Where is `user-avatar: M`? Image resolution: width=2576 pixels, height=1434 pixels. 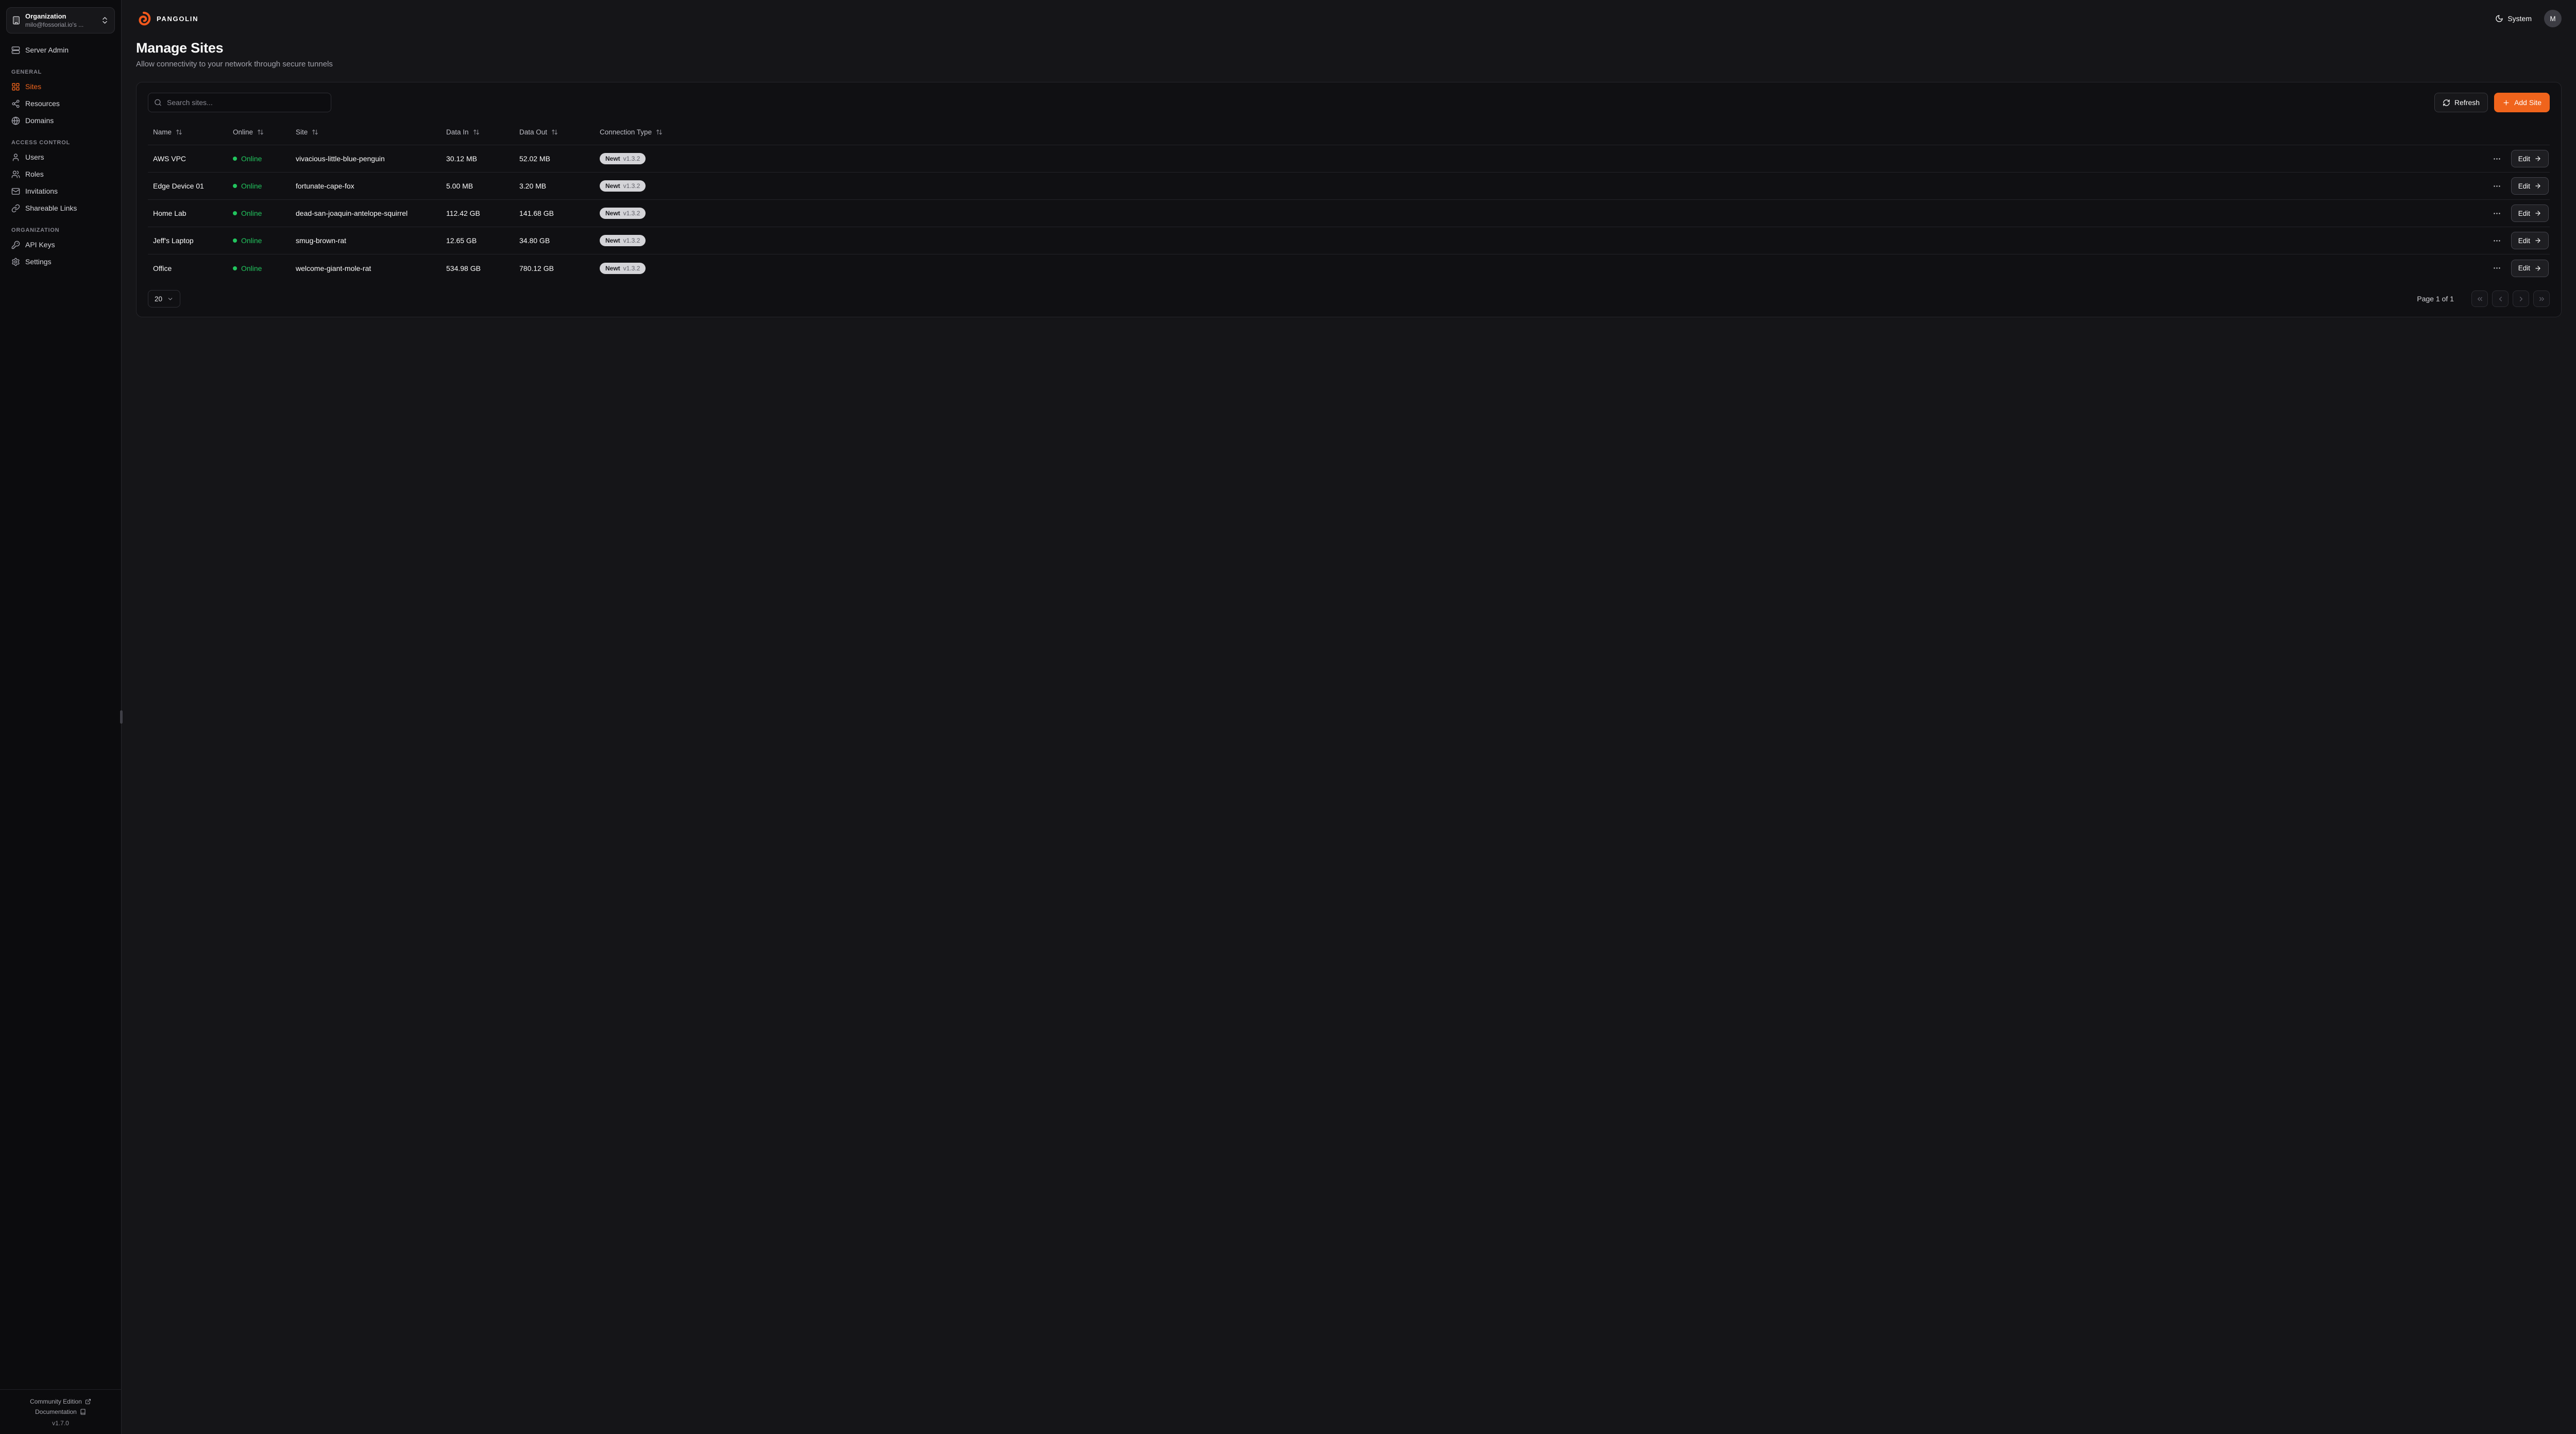 user-avatar: M is located at coordinates (2553, 18).